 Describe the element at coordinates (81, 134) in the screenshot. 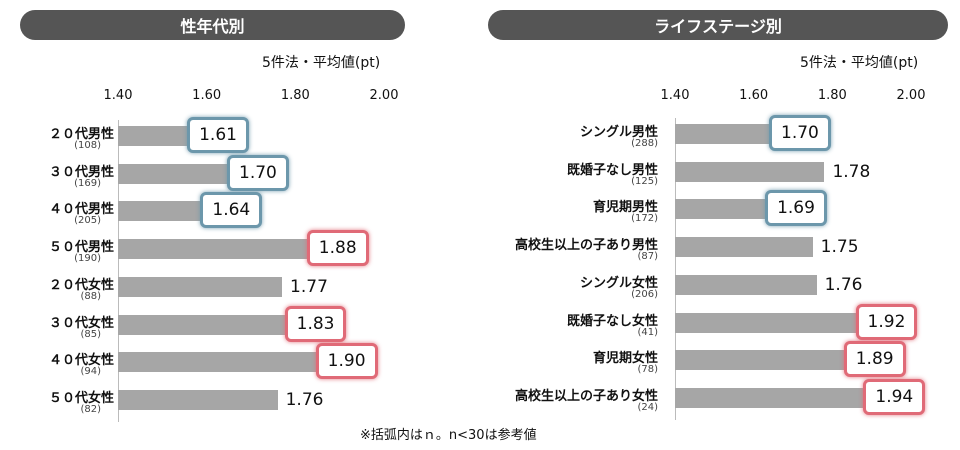

I see `category-label: ２０代男性` at that location.